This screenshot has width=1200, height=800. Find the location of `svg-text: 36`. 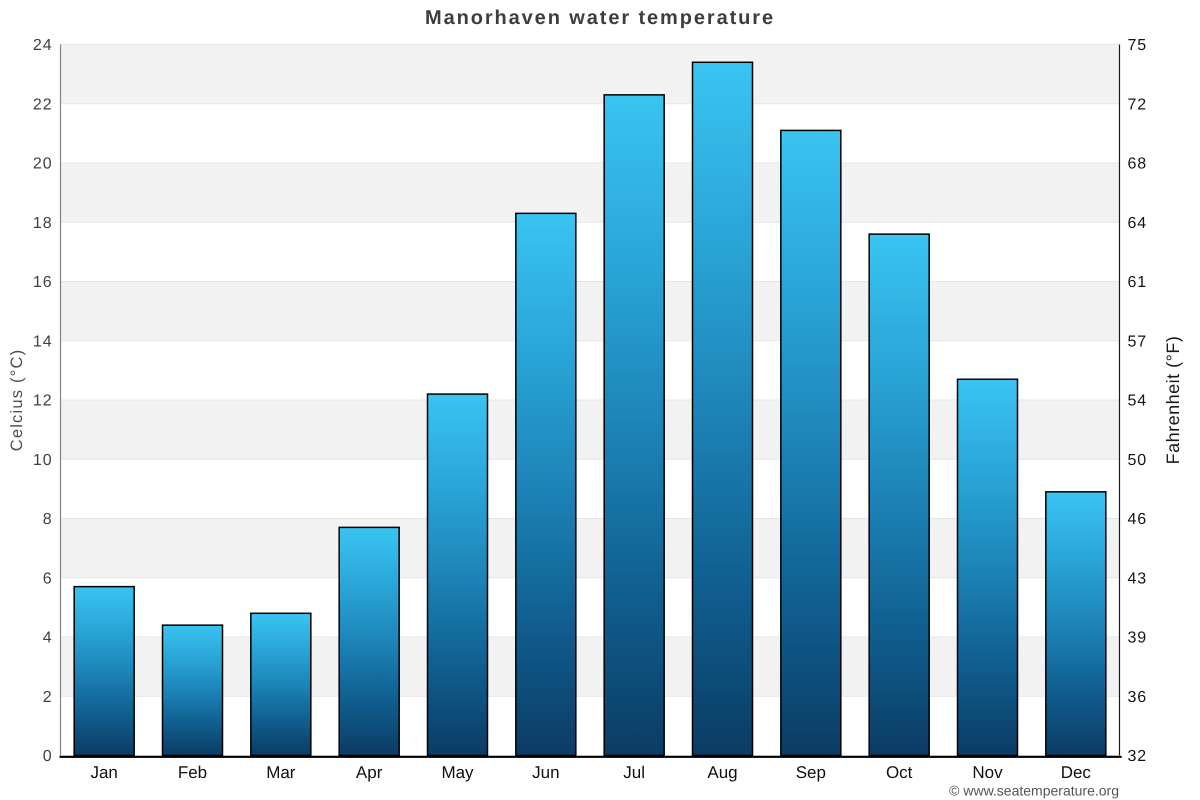

svg-text: 36 is located at coordinates (1138, 697).